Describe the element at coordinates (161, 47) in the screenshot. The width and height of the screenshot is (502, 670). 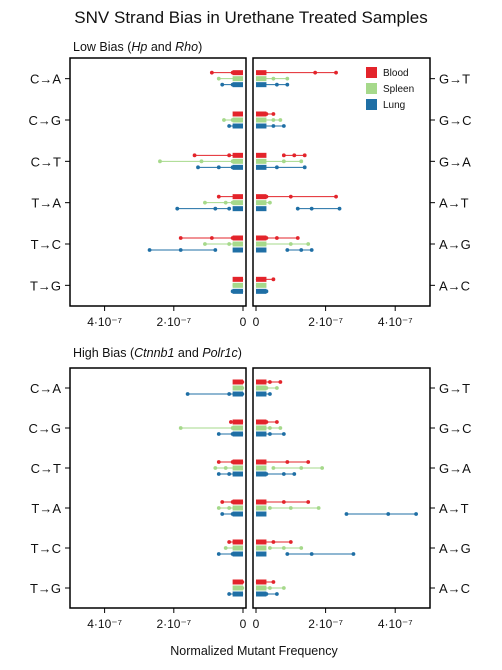
I see `panel-title-text: and` at that location.